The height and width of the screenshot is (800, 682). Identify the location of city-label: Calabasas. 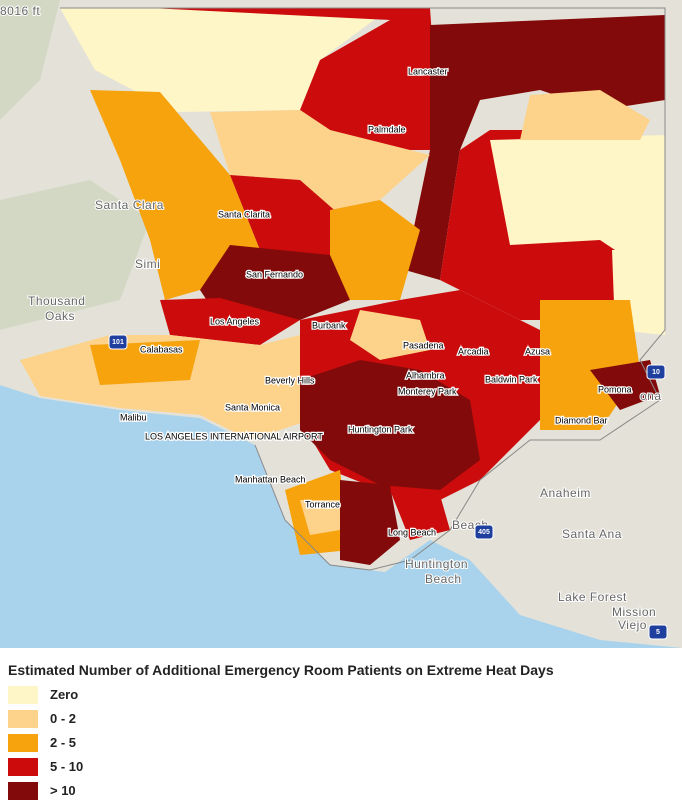
(161, 349).